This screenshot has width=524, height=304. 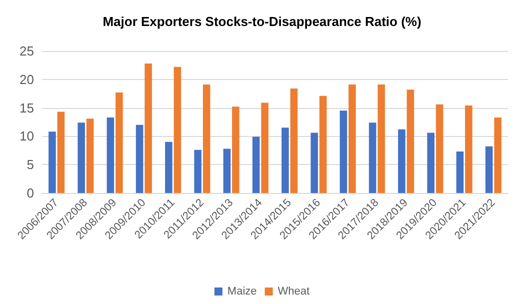 I want to click on y-tick-label: 20, so click(x=27, y=79).